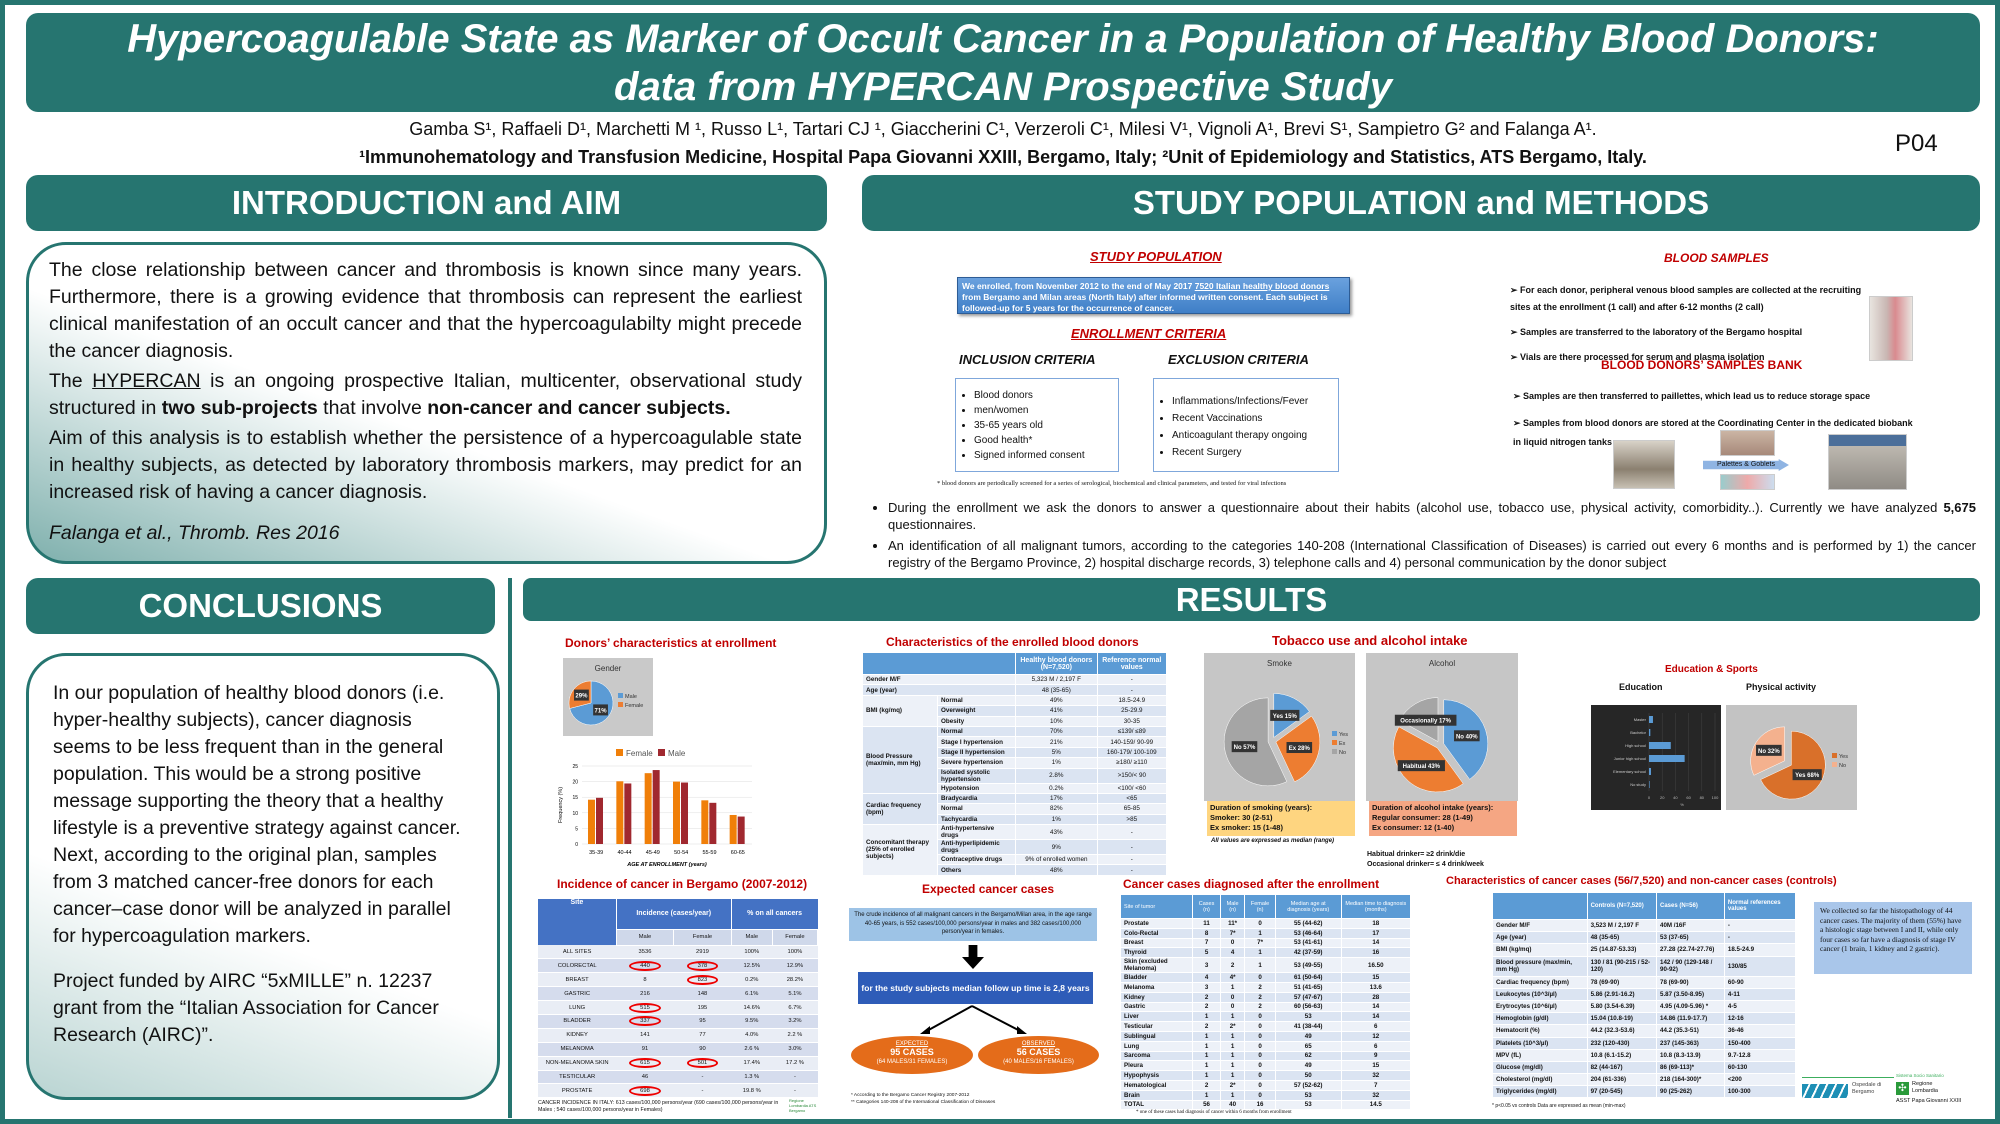 This screenshot has height=1124, width=2000. What do you see at coordinates (1682, 804) in the screenshot?
I see `x-axis-label: %` at bounding box center [1682, 804].